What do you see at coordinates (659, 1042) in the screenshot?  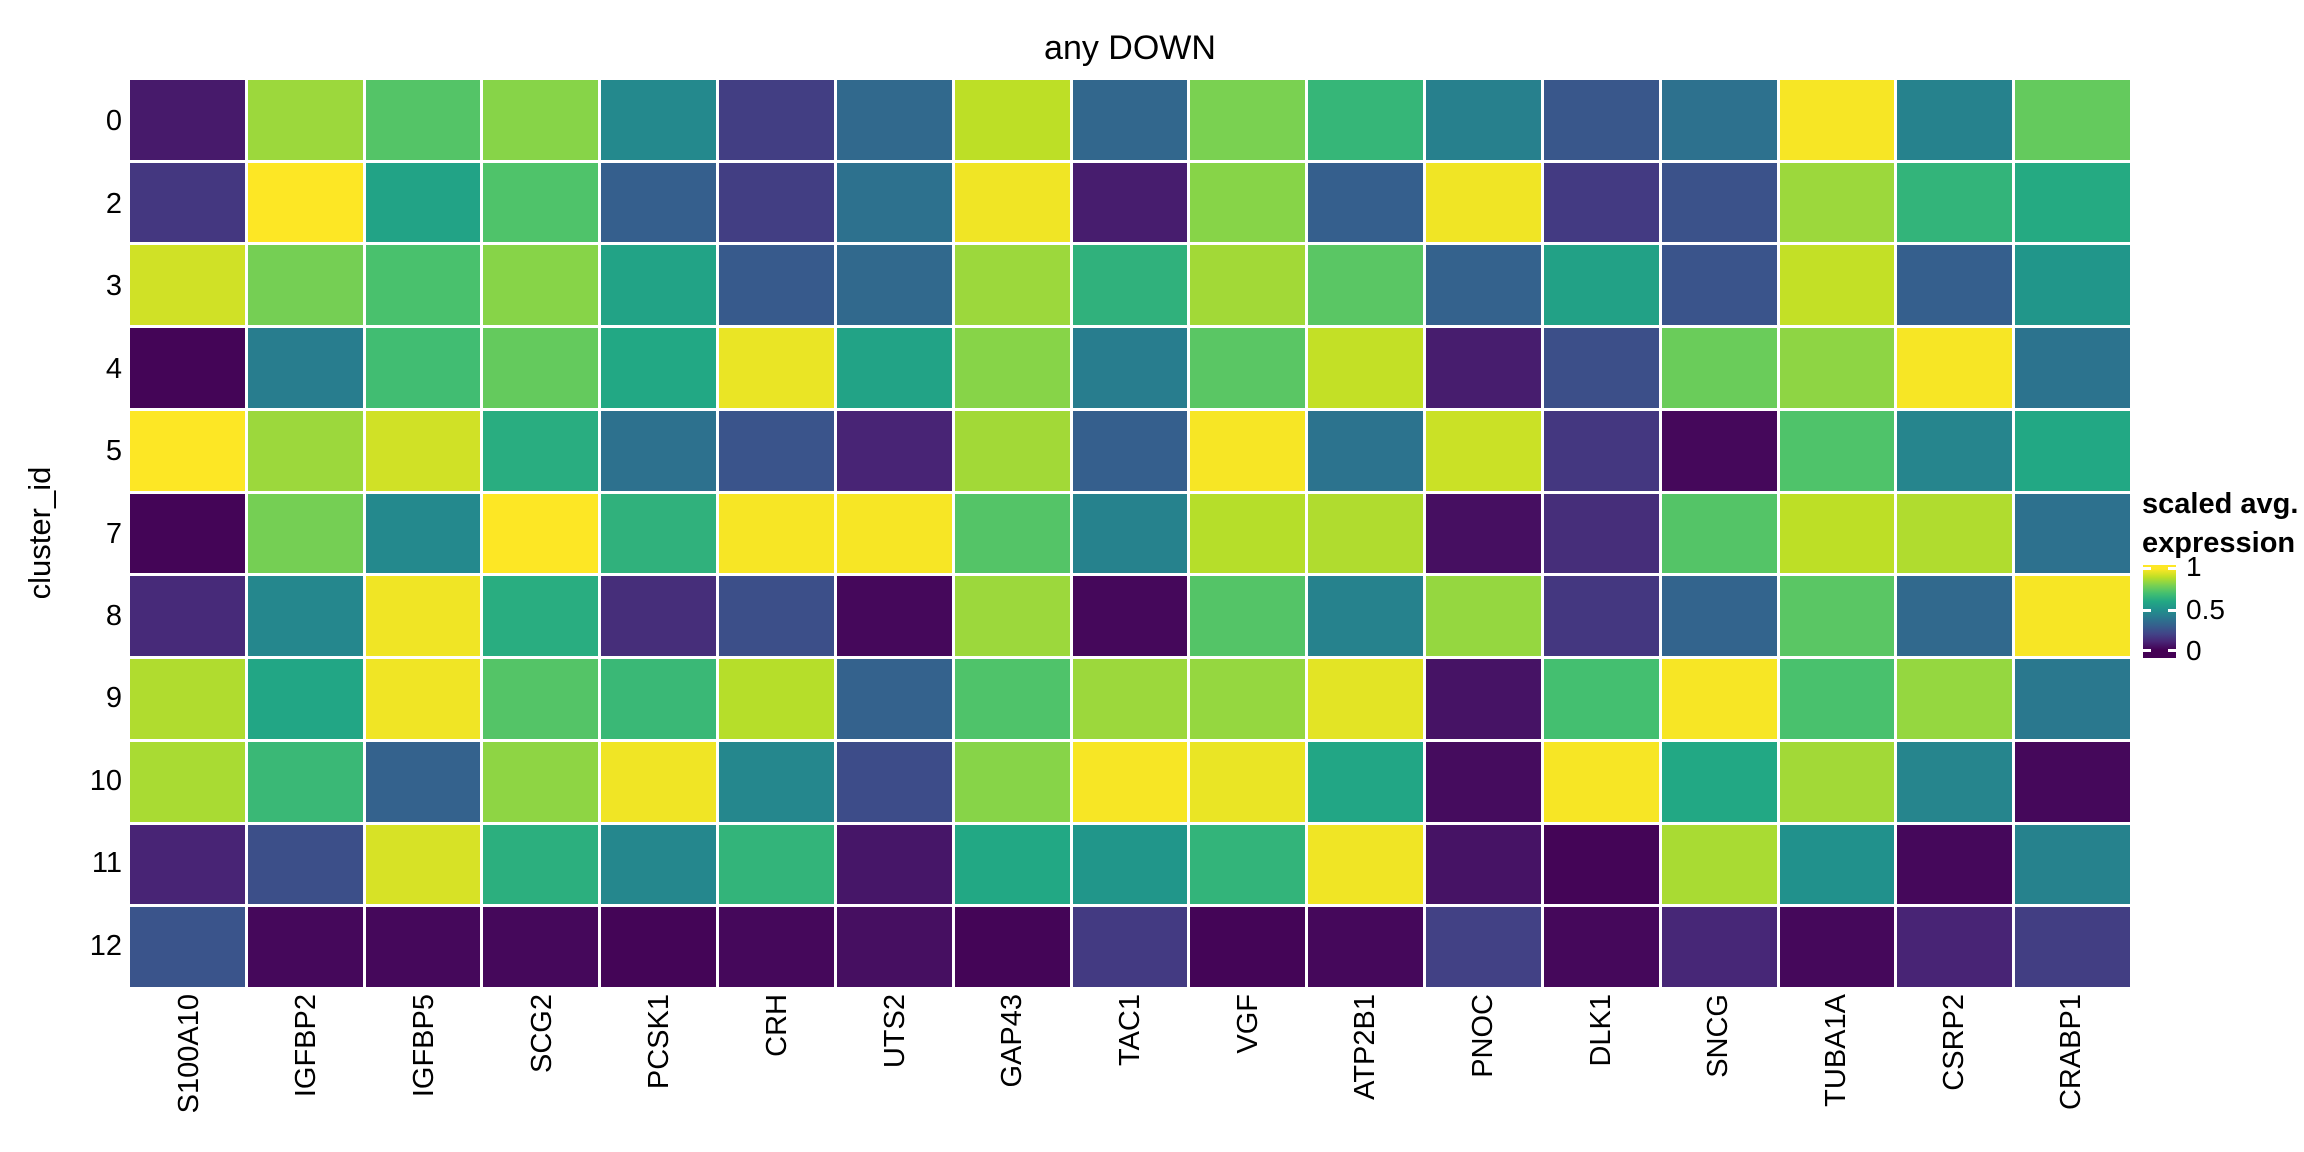 I see `col-label: PCSK1` at bounding box center [659, 1042].